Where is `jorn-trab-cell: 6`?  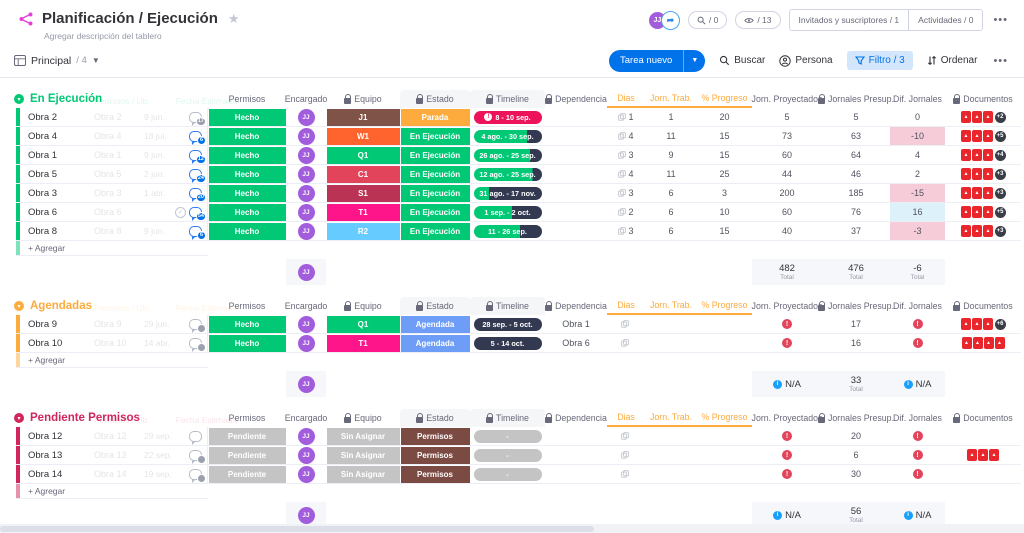
jorn-trab-cell: 6 is located at coordinates (671, 193).